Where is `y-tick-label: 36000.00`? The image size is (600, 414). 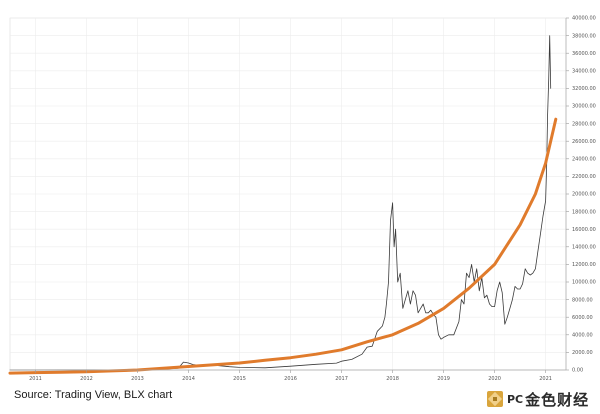
y-tick-label: 36000.00 is located at coordinates (584, 54).